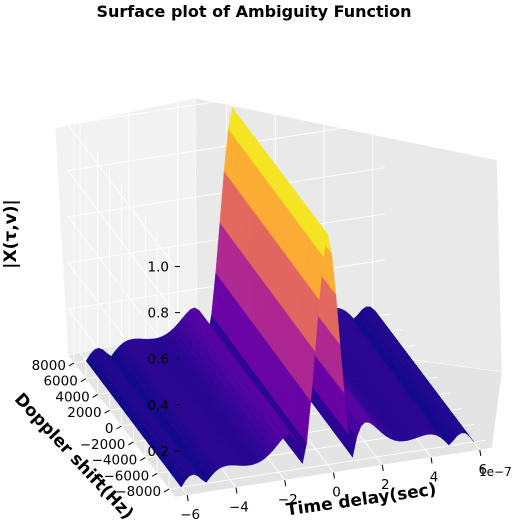 This screenshot has height=530, width=514. I want to click on y-tick-label: −8000, so click(138, 492).